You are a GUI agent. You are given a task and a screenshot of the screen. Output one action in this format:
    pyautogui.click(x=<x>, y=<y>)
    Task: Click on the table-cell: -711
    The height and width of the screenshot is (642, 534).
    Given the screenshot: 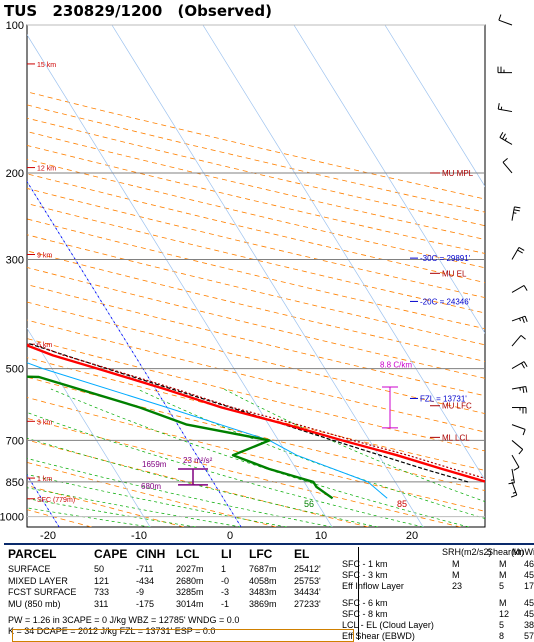 What is the action you would take?
    pyautogui.click(x=145, y=569)
    